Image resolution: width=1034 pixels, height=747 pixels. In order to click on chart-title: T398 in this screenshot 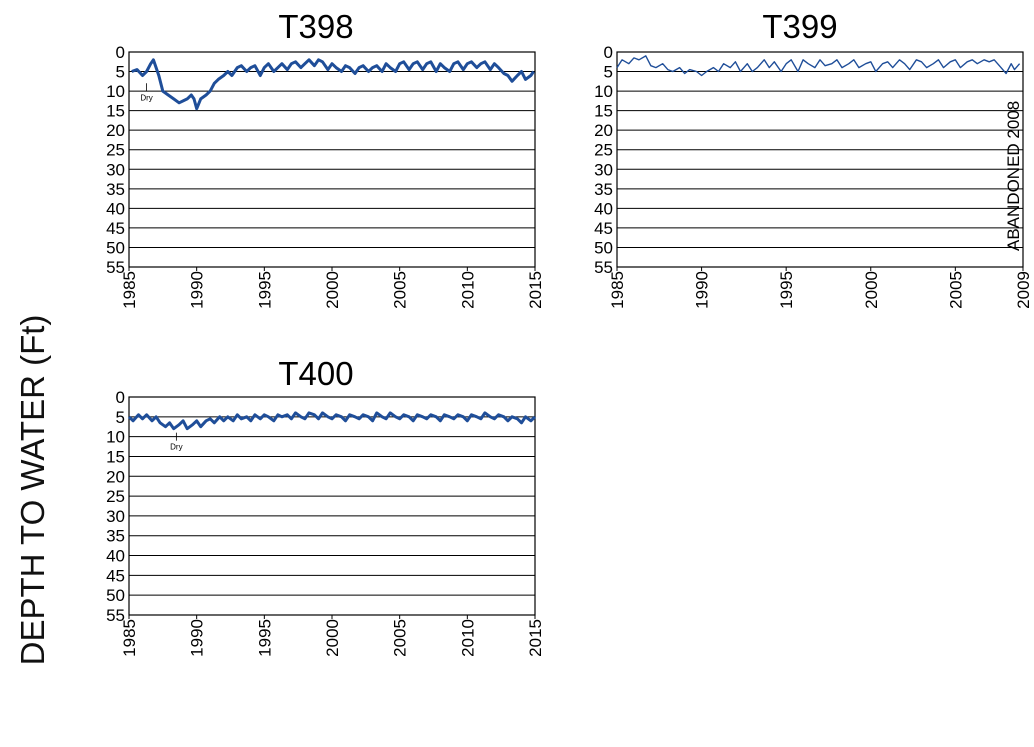, I will do `click(315, 26)`.